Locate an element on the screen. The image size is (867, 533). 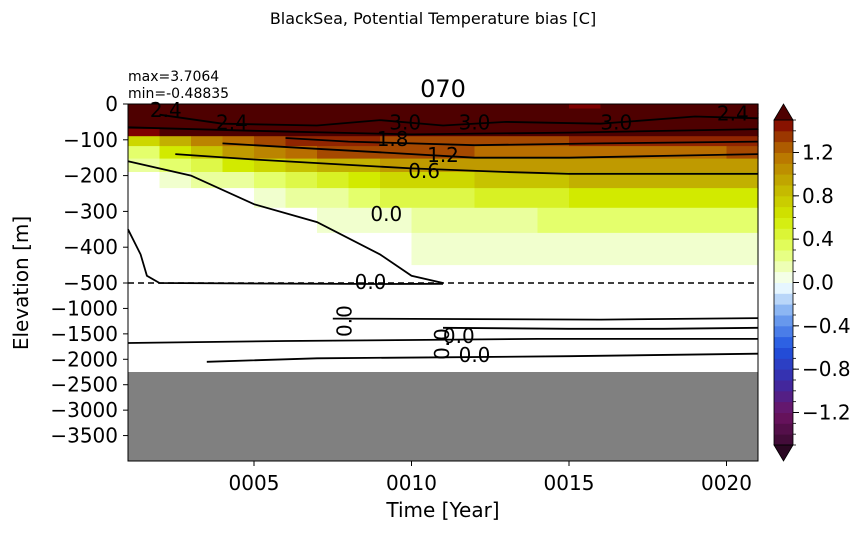
contour-line-0.6 is located at coordinates (466, 164).